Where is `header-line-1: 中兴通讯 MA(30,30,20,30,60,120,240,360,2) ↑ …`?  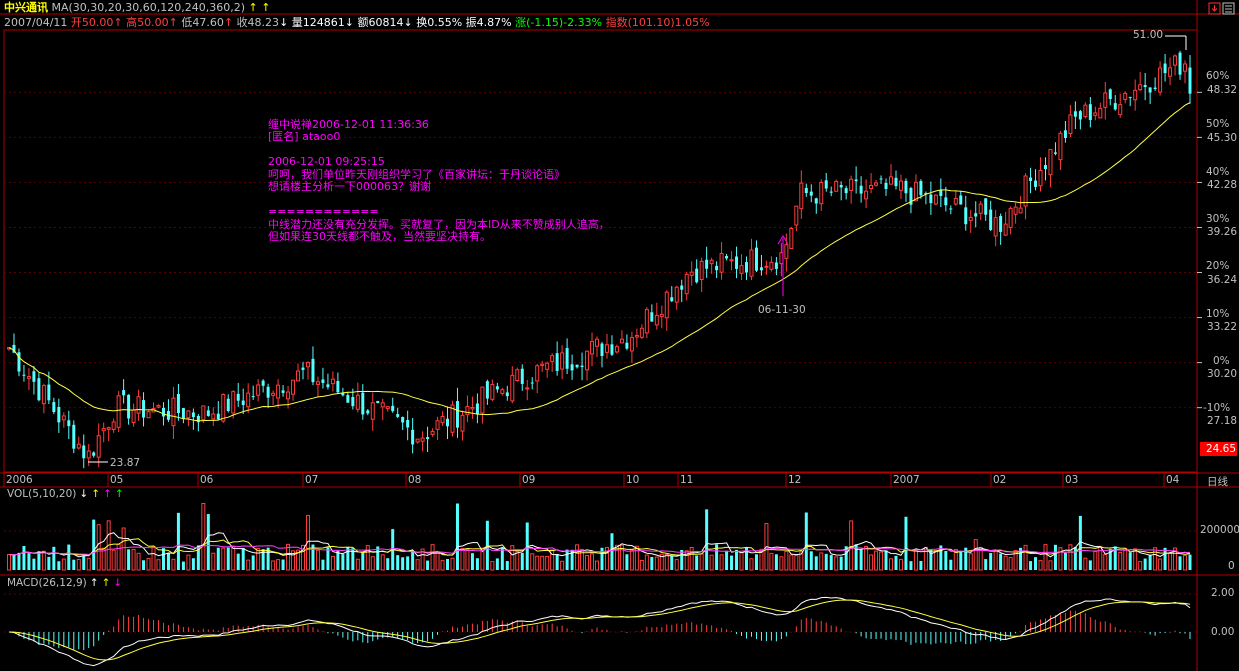 header-line-1: 中兴通讯 MA(30,30,20,30,60,120,240,360,2) ↑ … is located at coordinates (137, 7).